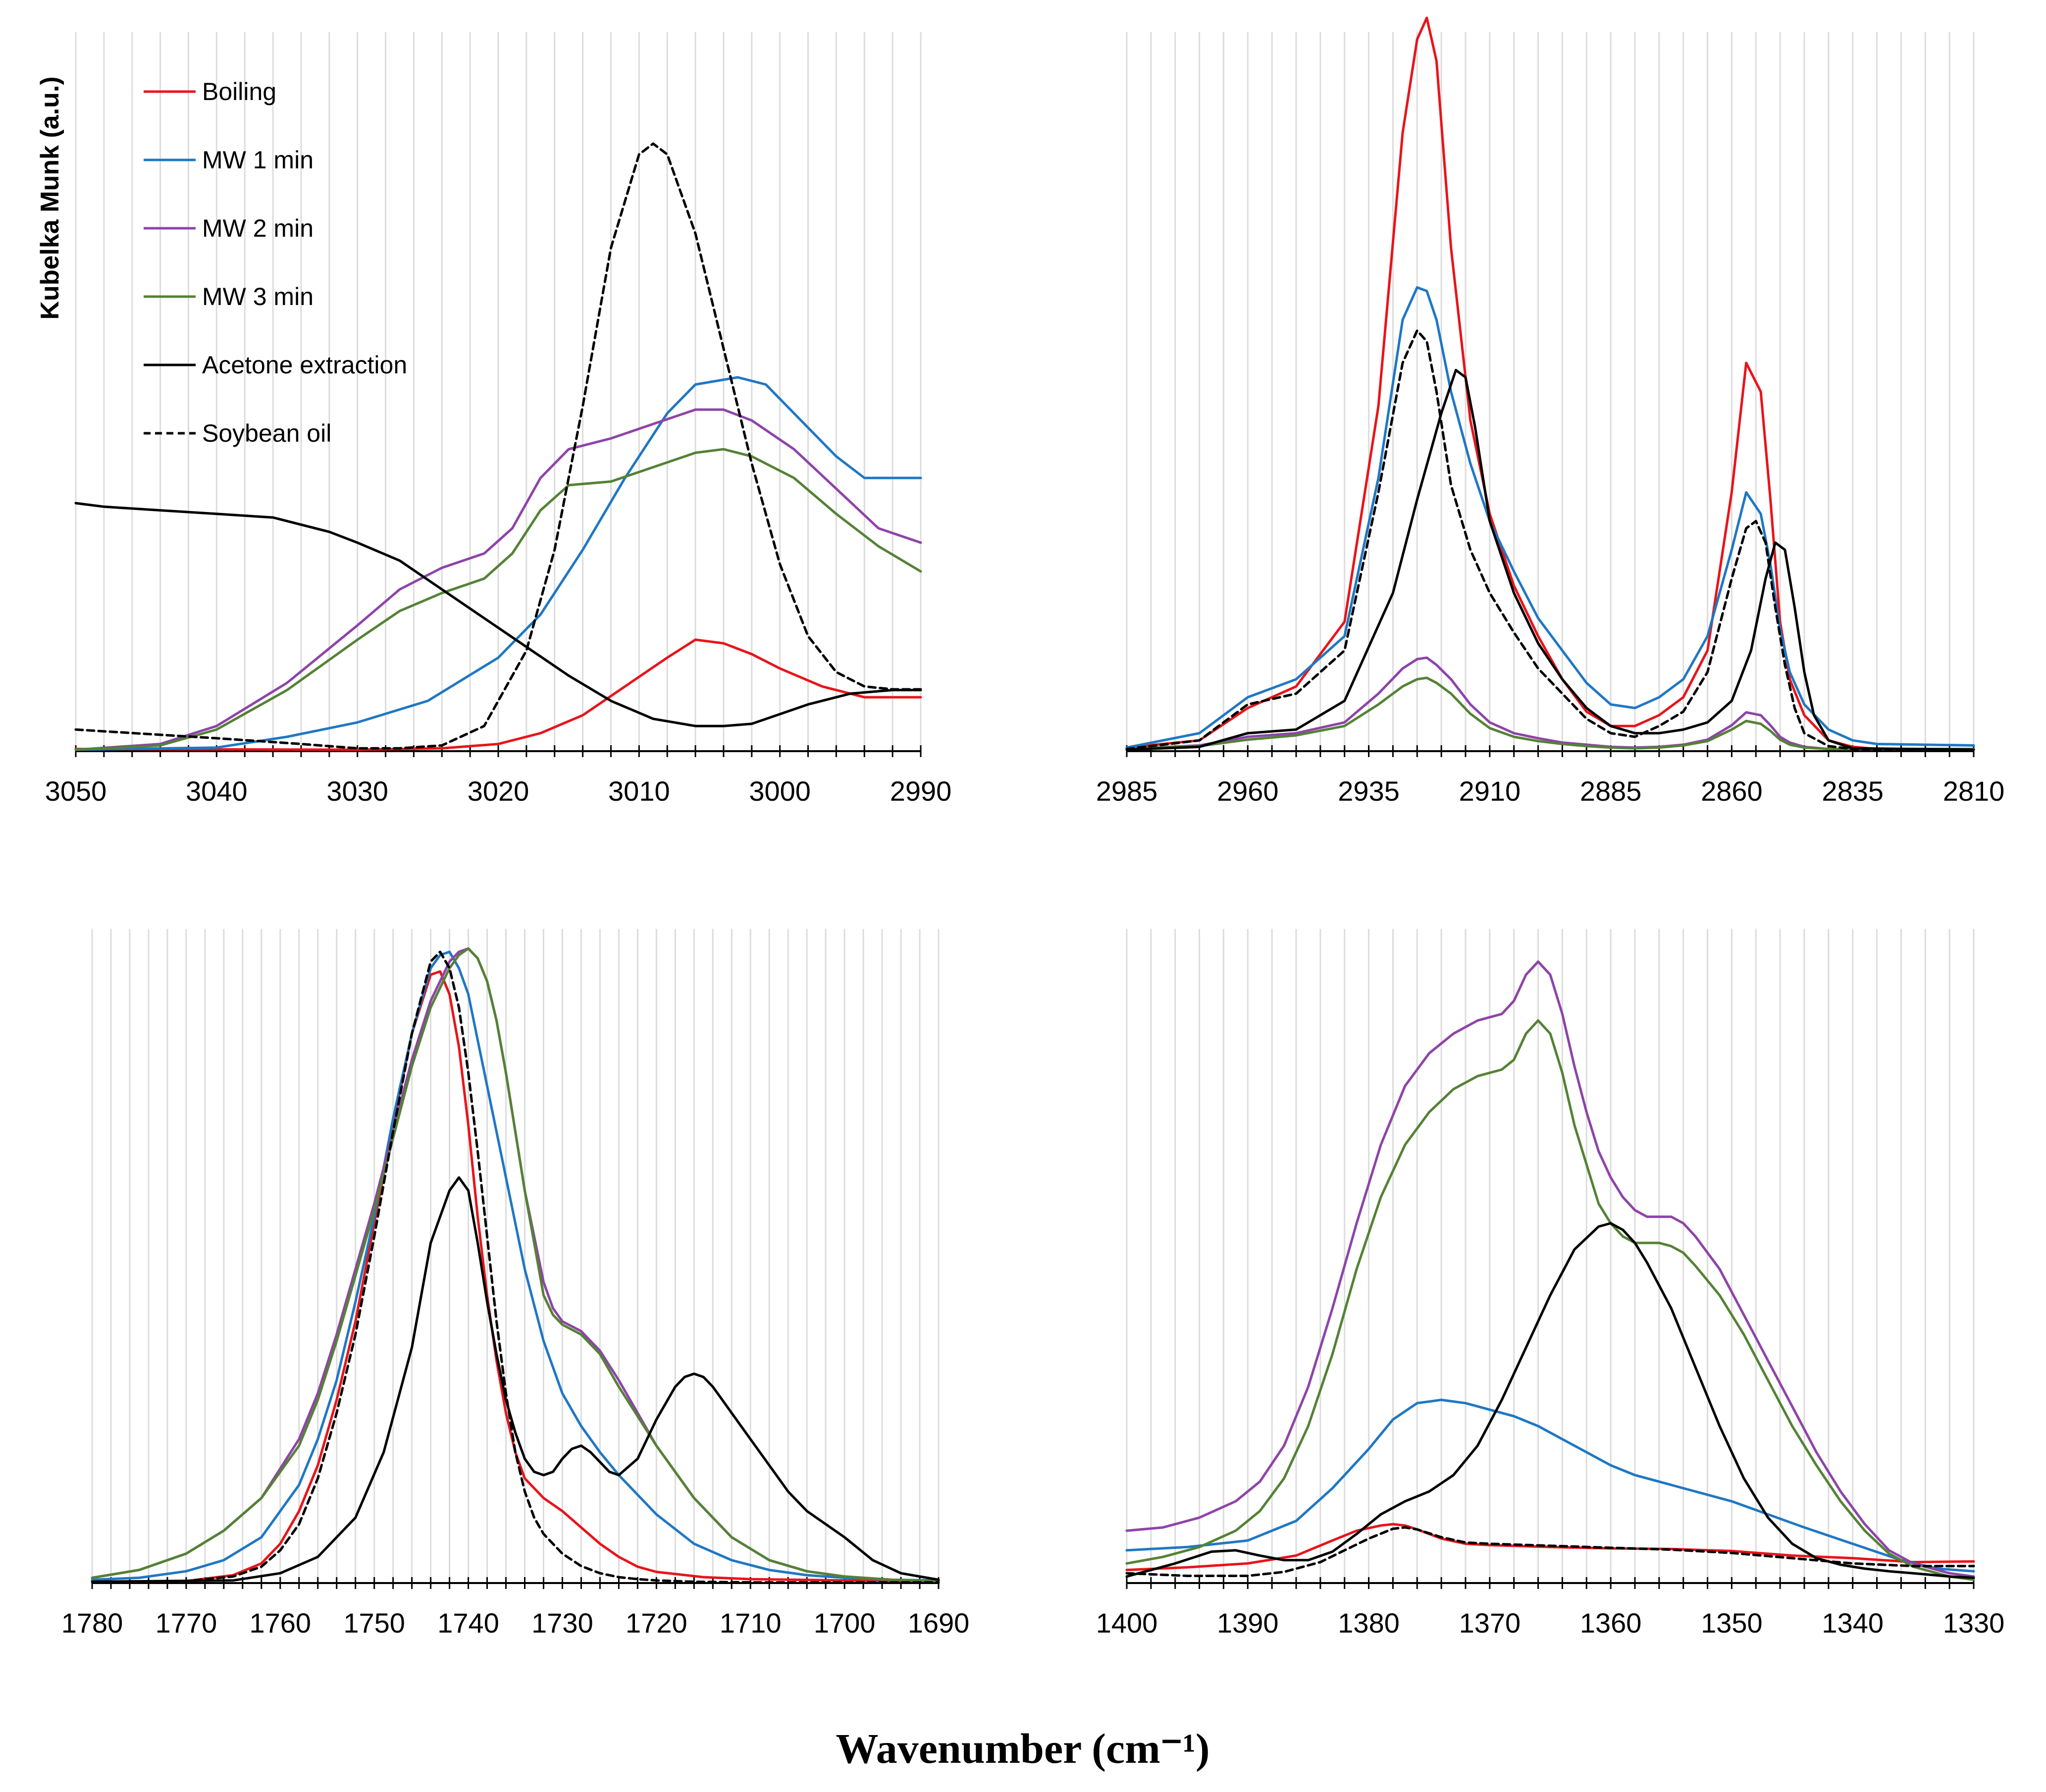 This screenshot has height=1792, width=2046. Describe the element at coordinates (562, 1622) in the screenshot. I see `x-tick-label: 1730` at that location.